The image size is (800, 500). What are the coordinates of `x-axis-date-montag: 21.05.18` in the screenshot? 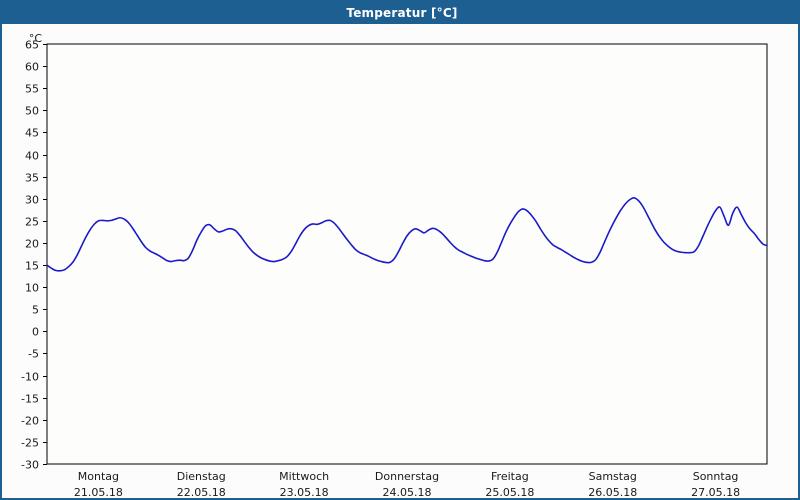 It's located at (98, 492).